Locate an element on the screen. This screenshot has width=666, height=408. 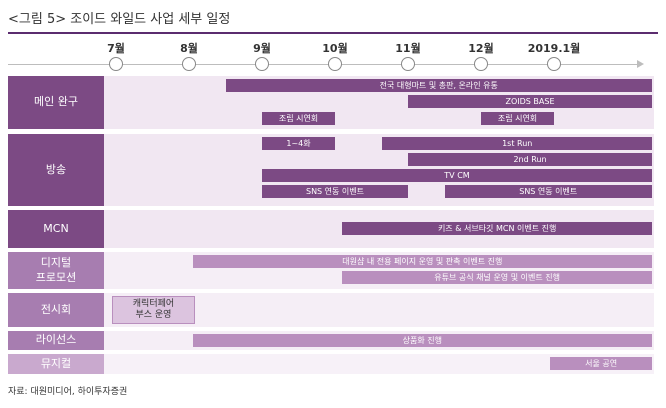
schedule-bar: 키즈 & 서브타깃 MCN 이벤트 진행 is located at coordinates (497, 228).